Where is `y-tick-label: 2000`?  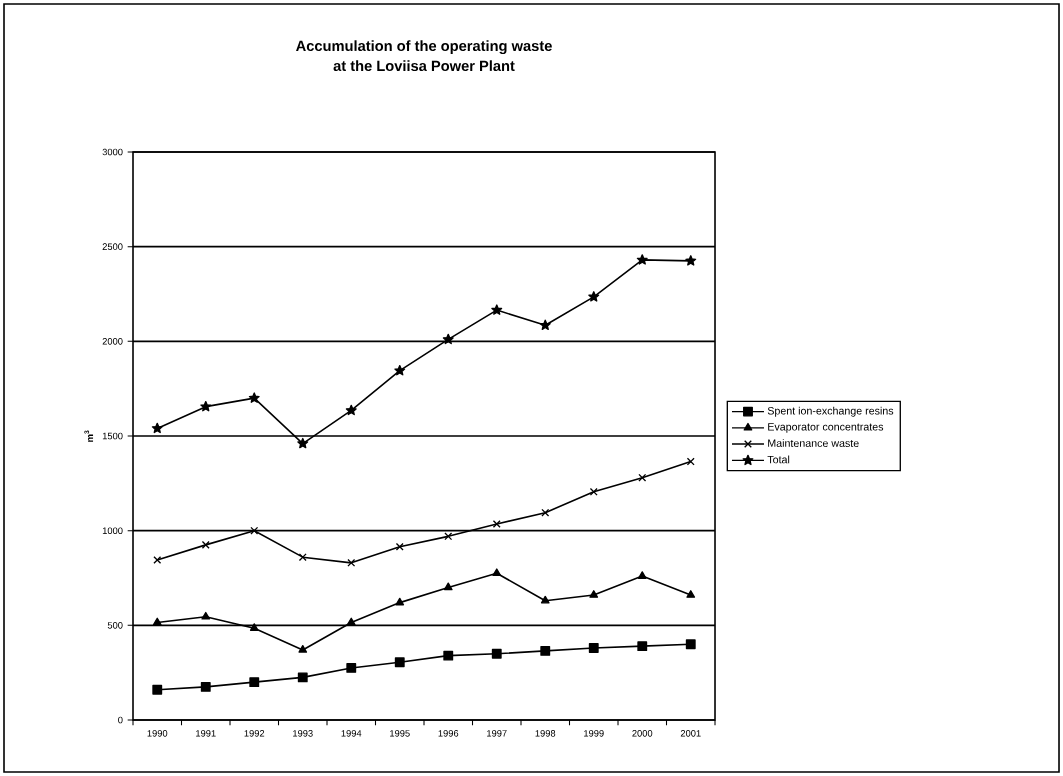 y-tick-label: 2000 is located at coordinates (112, 341).